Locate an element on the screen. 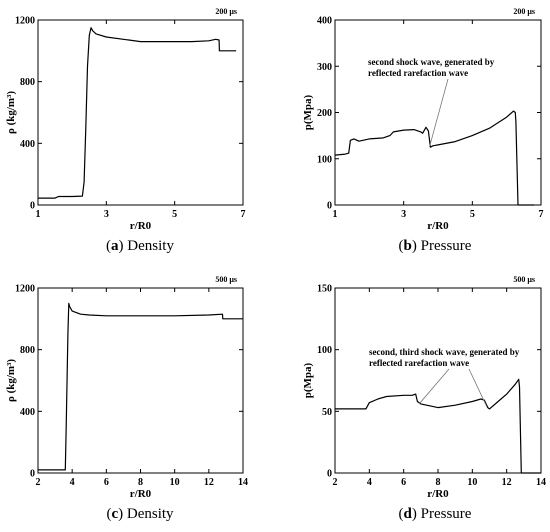  panel-caption: (a) Density is located at coordinates (140, 246).